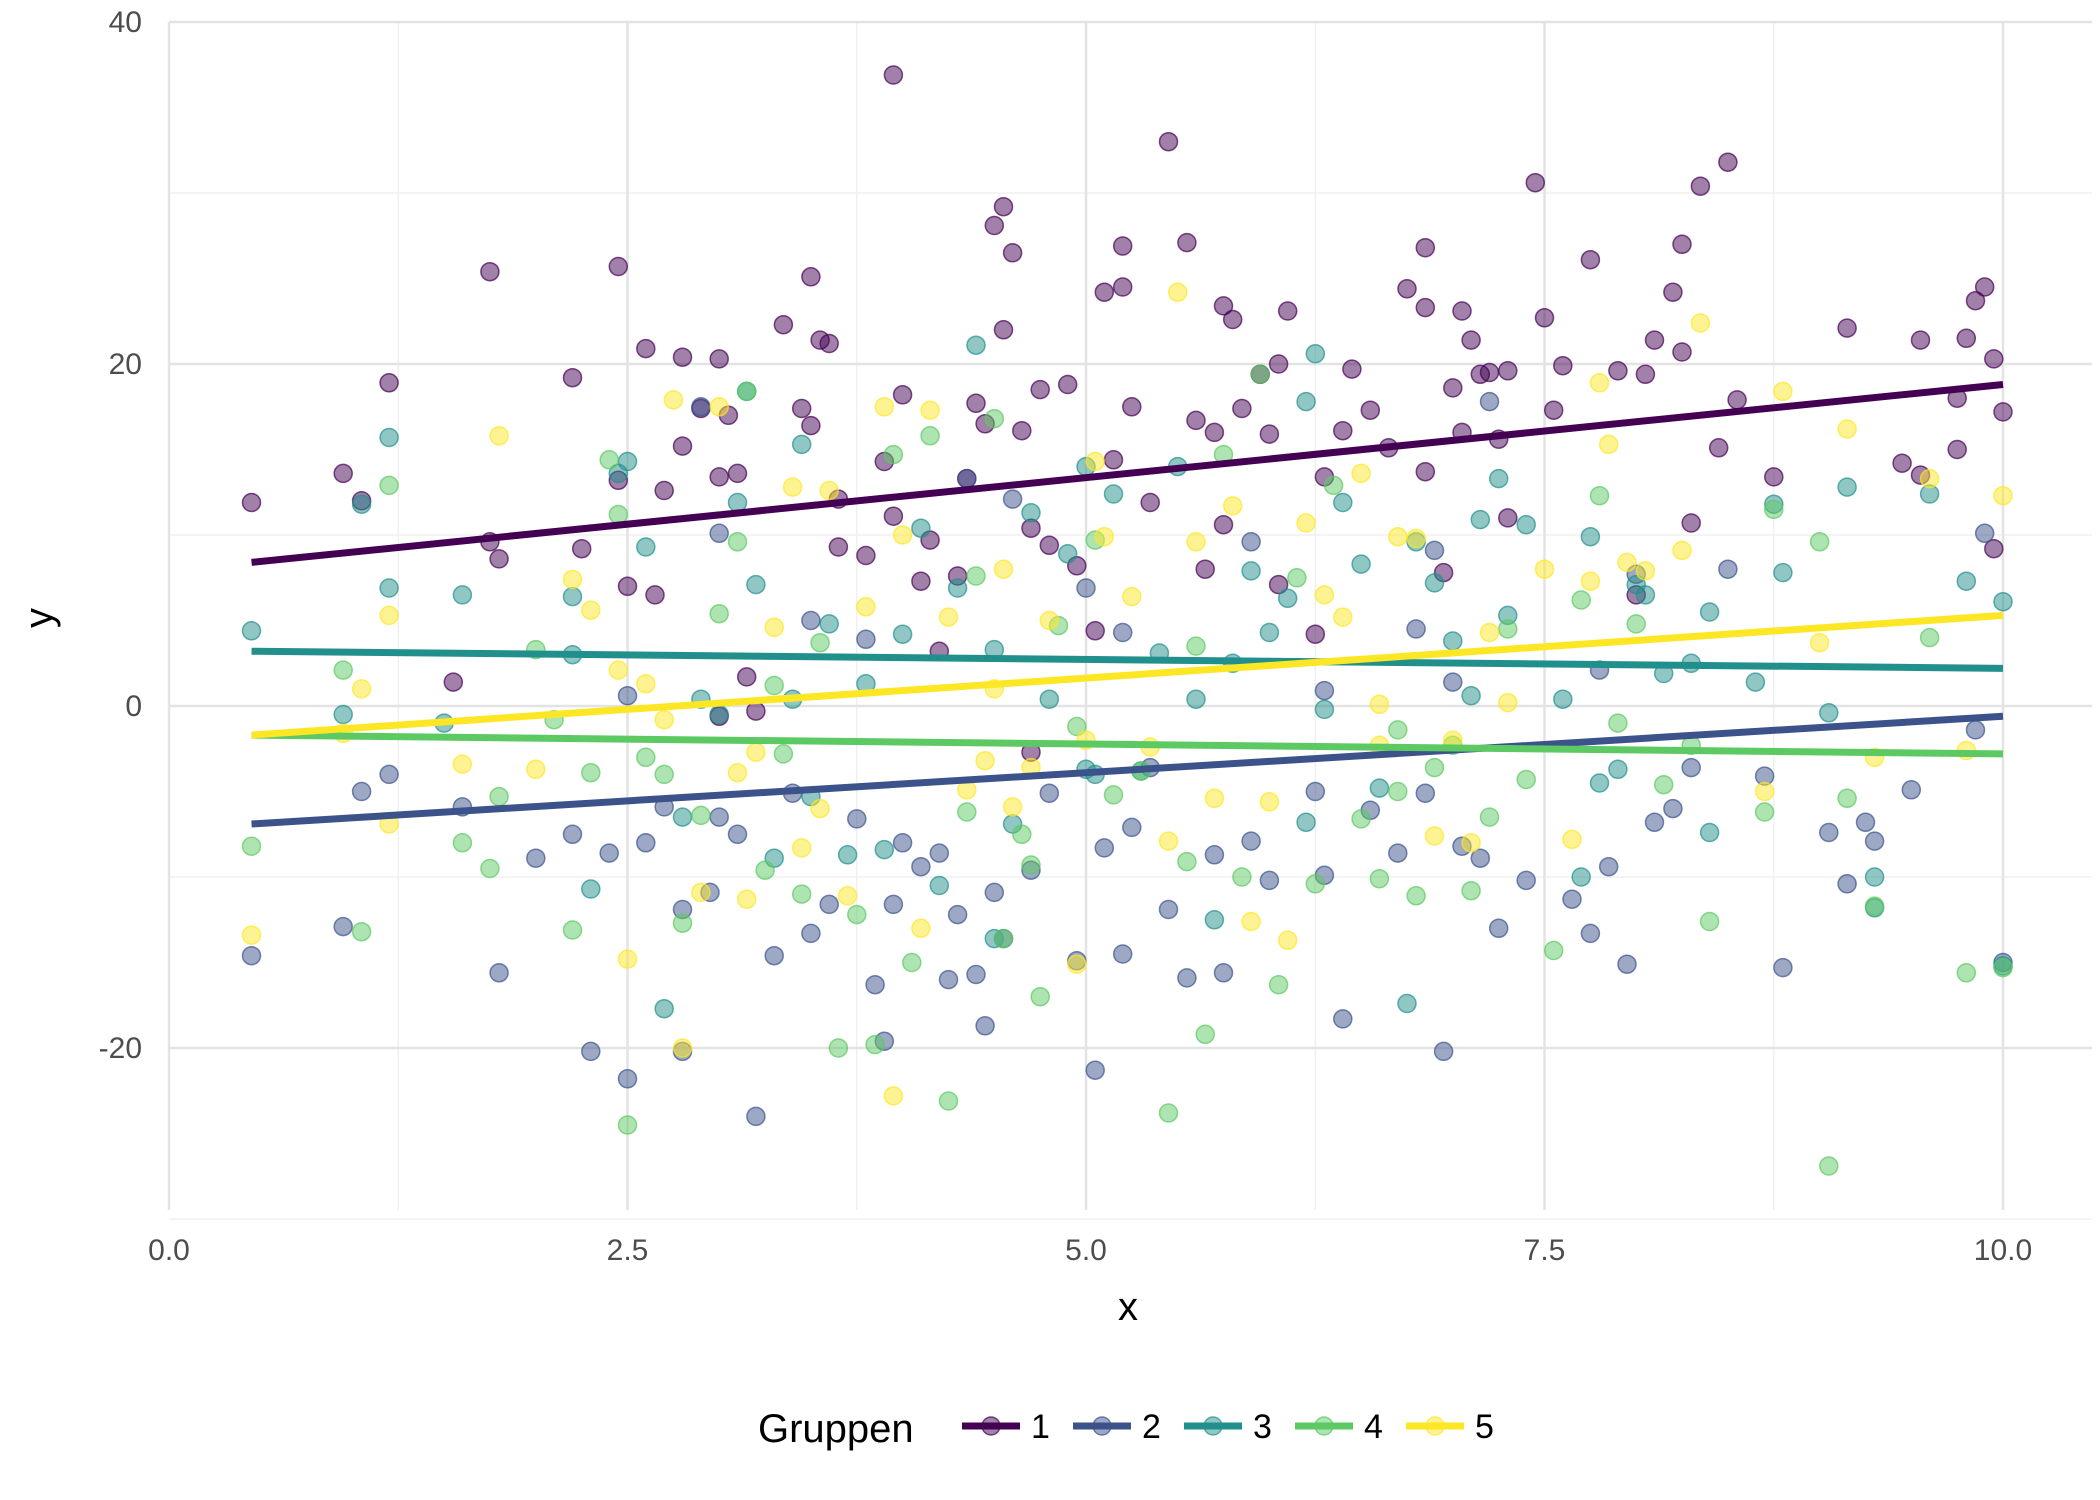 The width and height of the screenshot is (2100, 1500). I want to click on legend-key-point, so click(1213, 1426).